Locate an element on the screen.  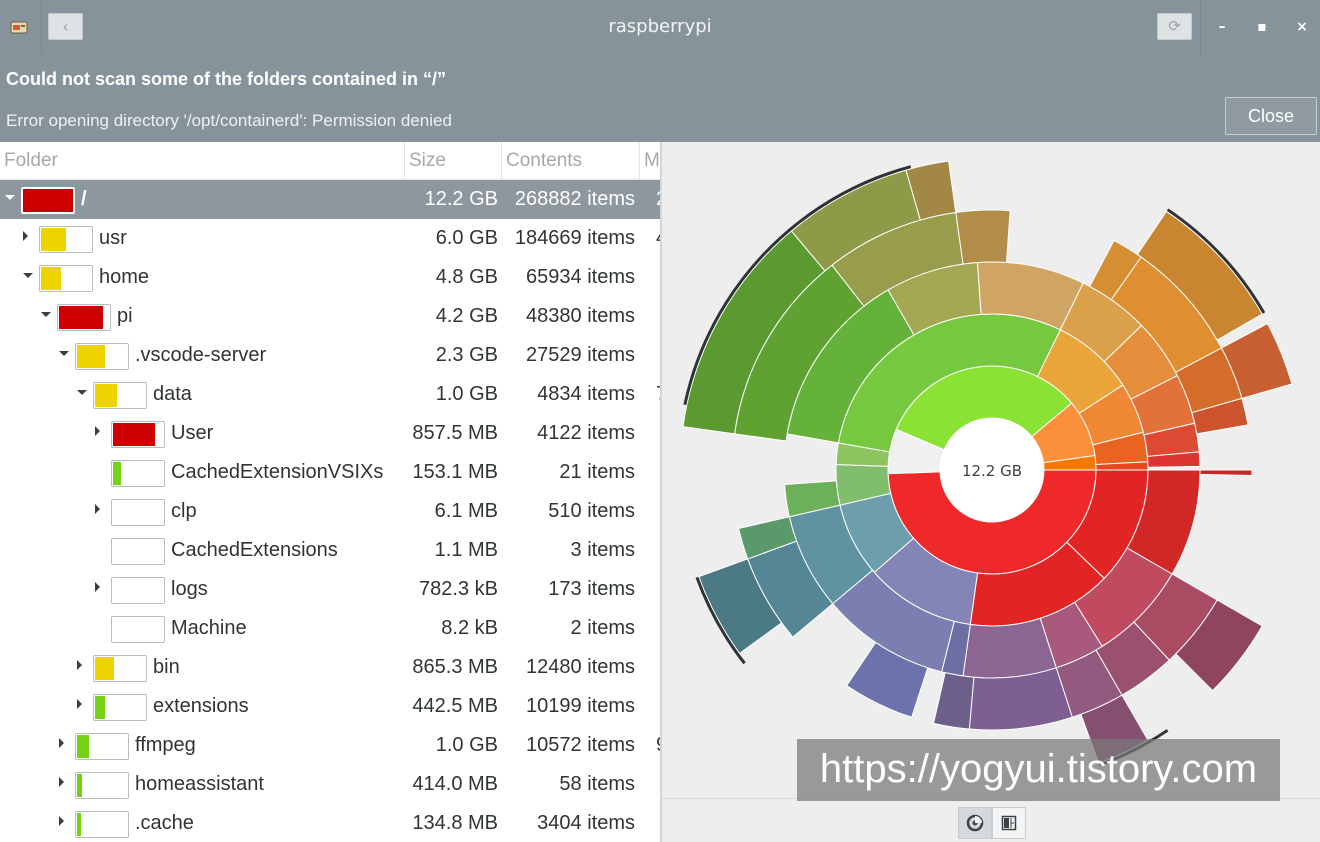
folder-size: 1.0 GB is located at coordinates (466, 745).